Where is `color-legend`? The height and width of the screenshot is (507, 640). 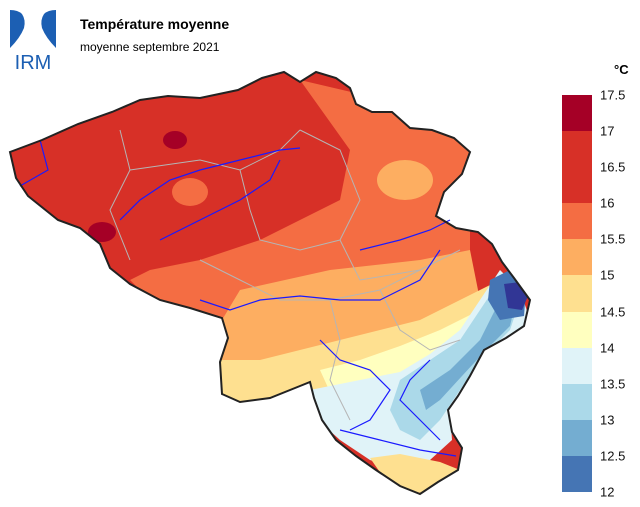 color-legend is located at coordinates (577, 294).